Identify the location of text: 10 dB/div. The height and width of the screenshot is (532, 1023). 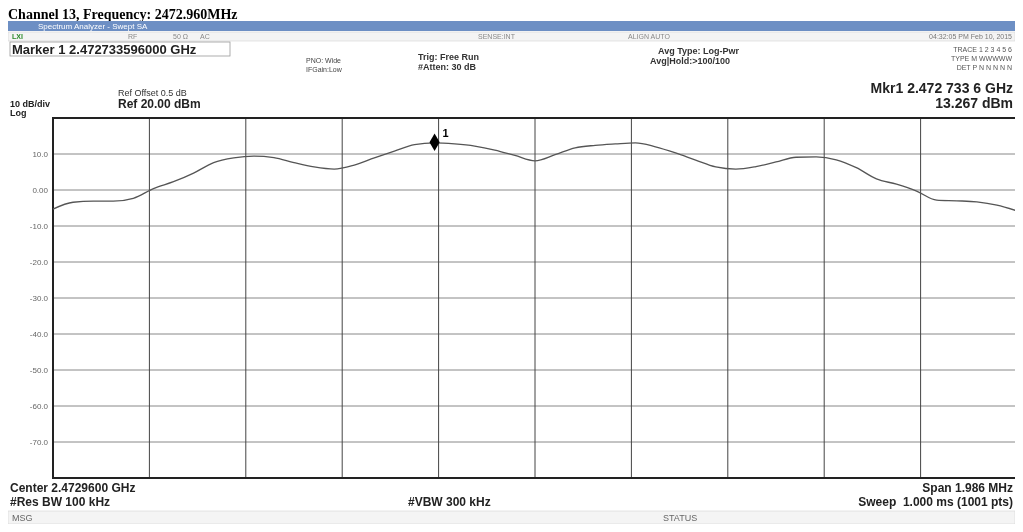
(30, 104).